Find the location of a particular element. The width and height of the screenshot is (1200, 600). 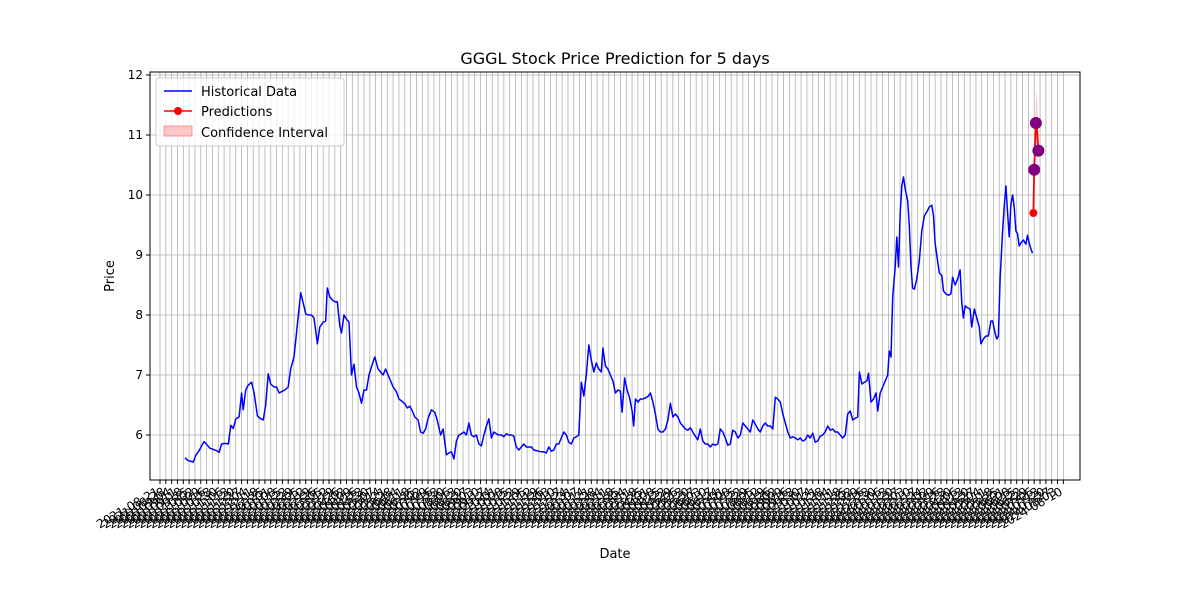

y-axis-ticks: 6 7 8 9 10 11 12 is located at coordinates (139, 255).